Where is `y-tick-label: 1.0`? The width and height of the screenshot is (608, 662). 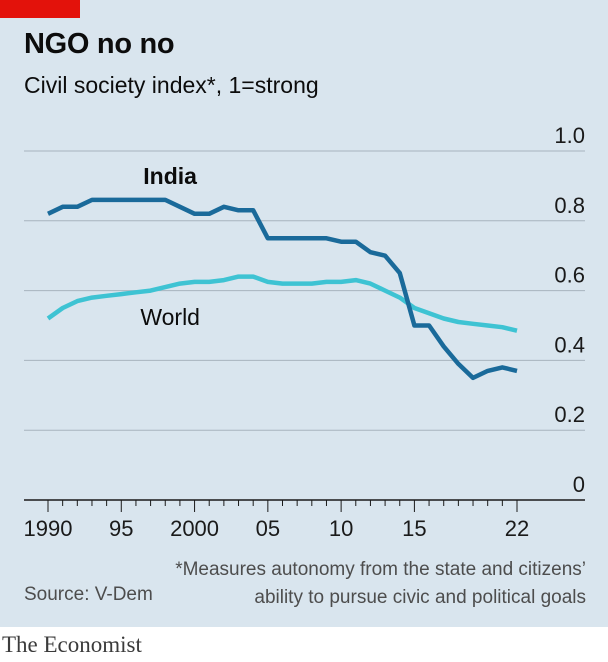 y-tick-label: 1.0 is located at coordinates (569, 135).